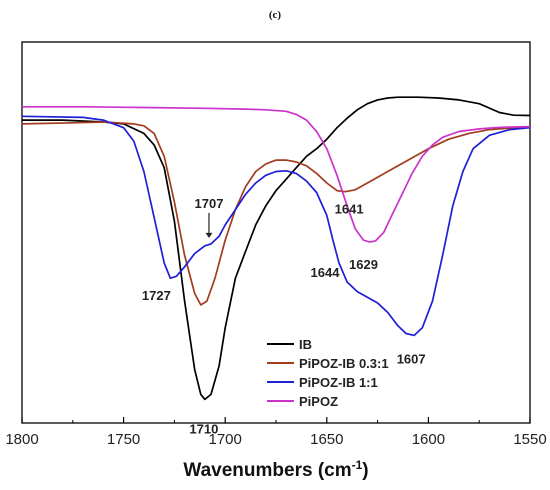  Describe the element at coordinates (203, 428) in the screenshot. I see `peak-label-1710: 1710` at that location.